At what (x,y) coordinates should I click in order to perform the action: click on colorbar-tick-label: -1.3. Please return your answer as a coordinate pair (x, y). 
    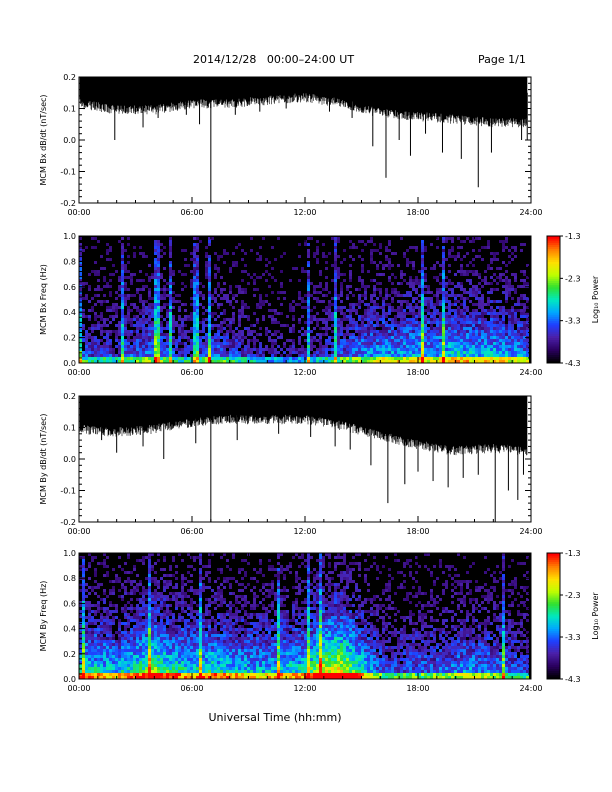
    Looking at the image, I should click on (573, 236).